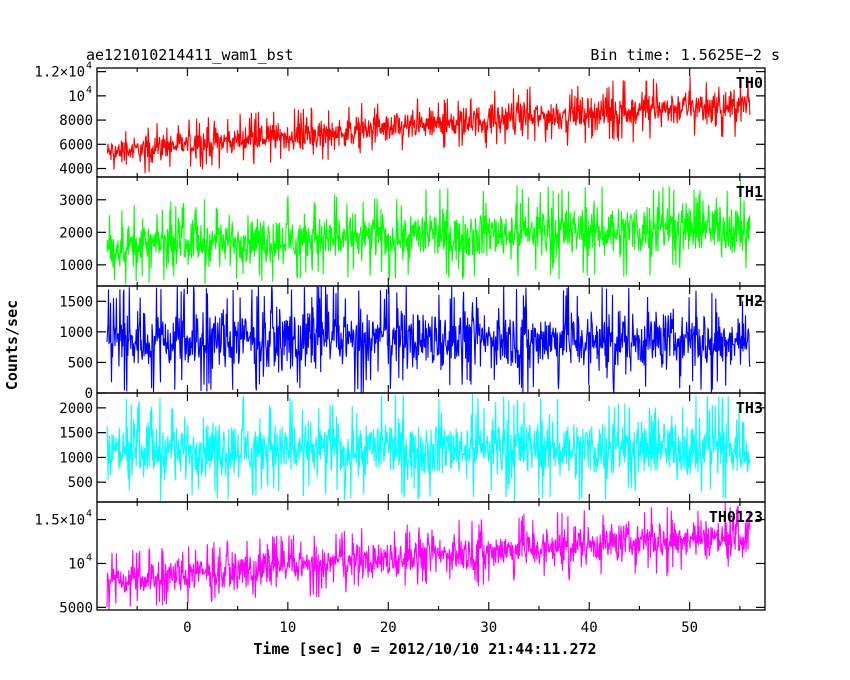 This screenshot has width=850, height=680. What do you see at coordinates (190, 55) in the screenshot?
I see `chart-title: ae121010214411_wam1_bst` at bounding box center [190, 55].